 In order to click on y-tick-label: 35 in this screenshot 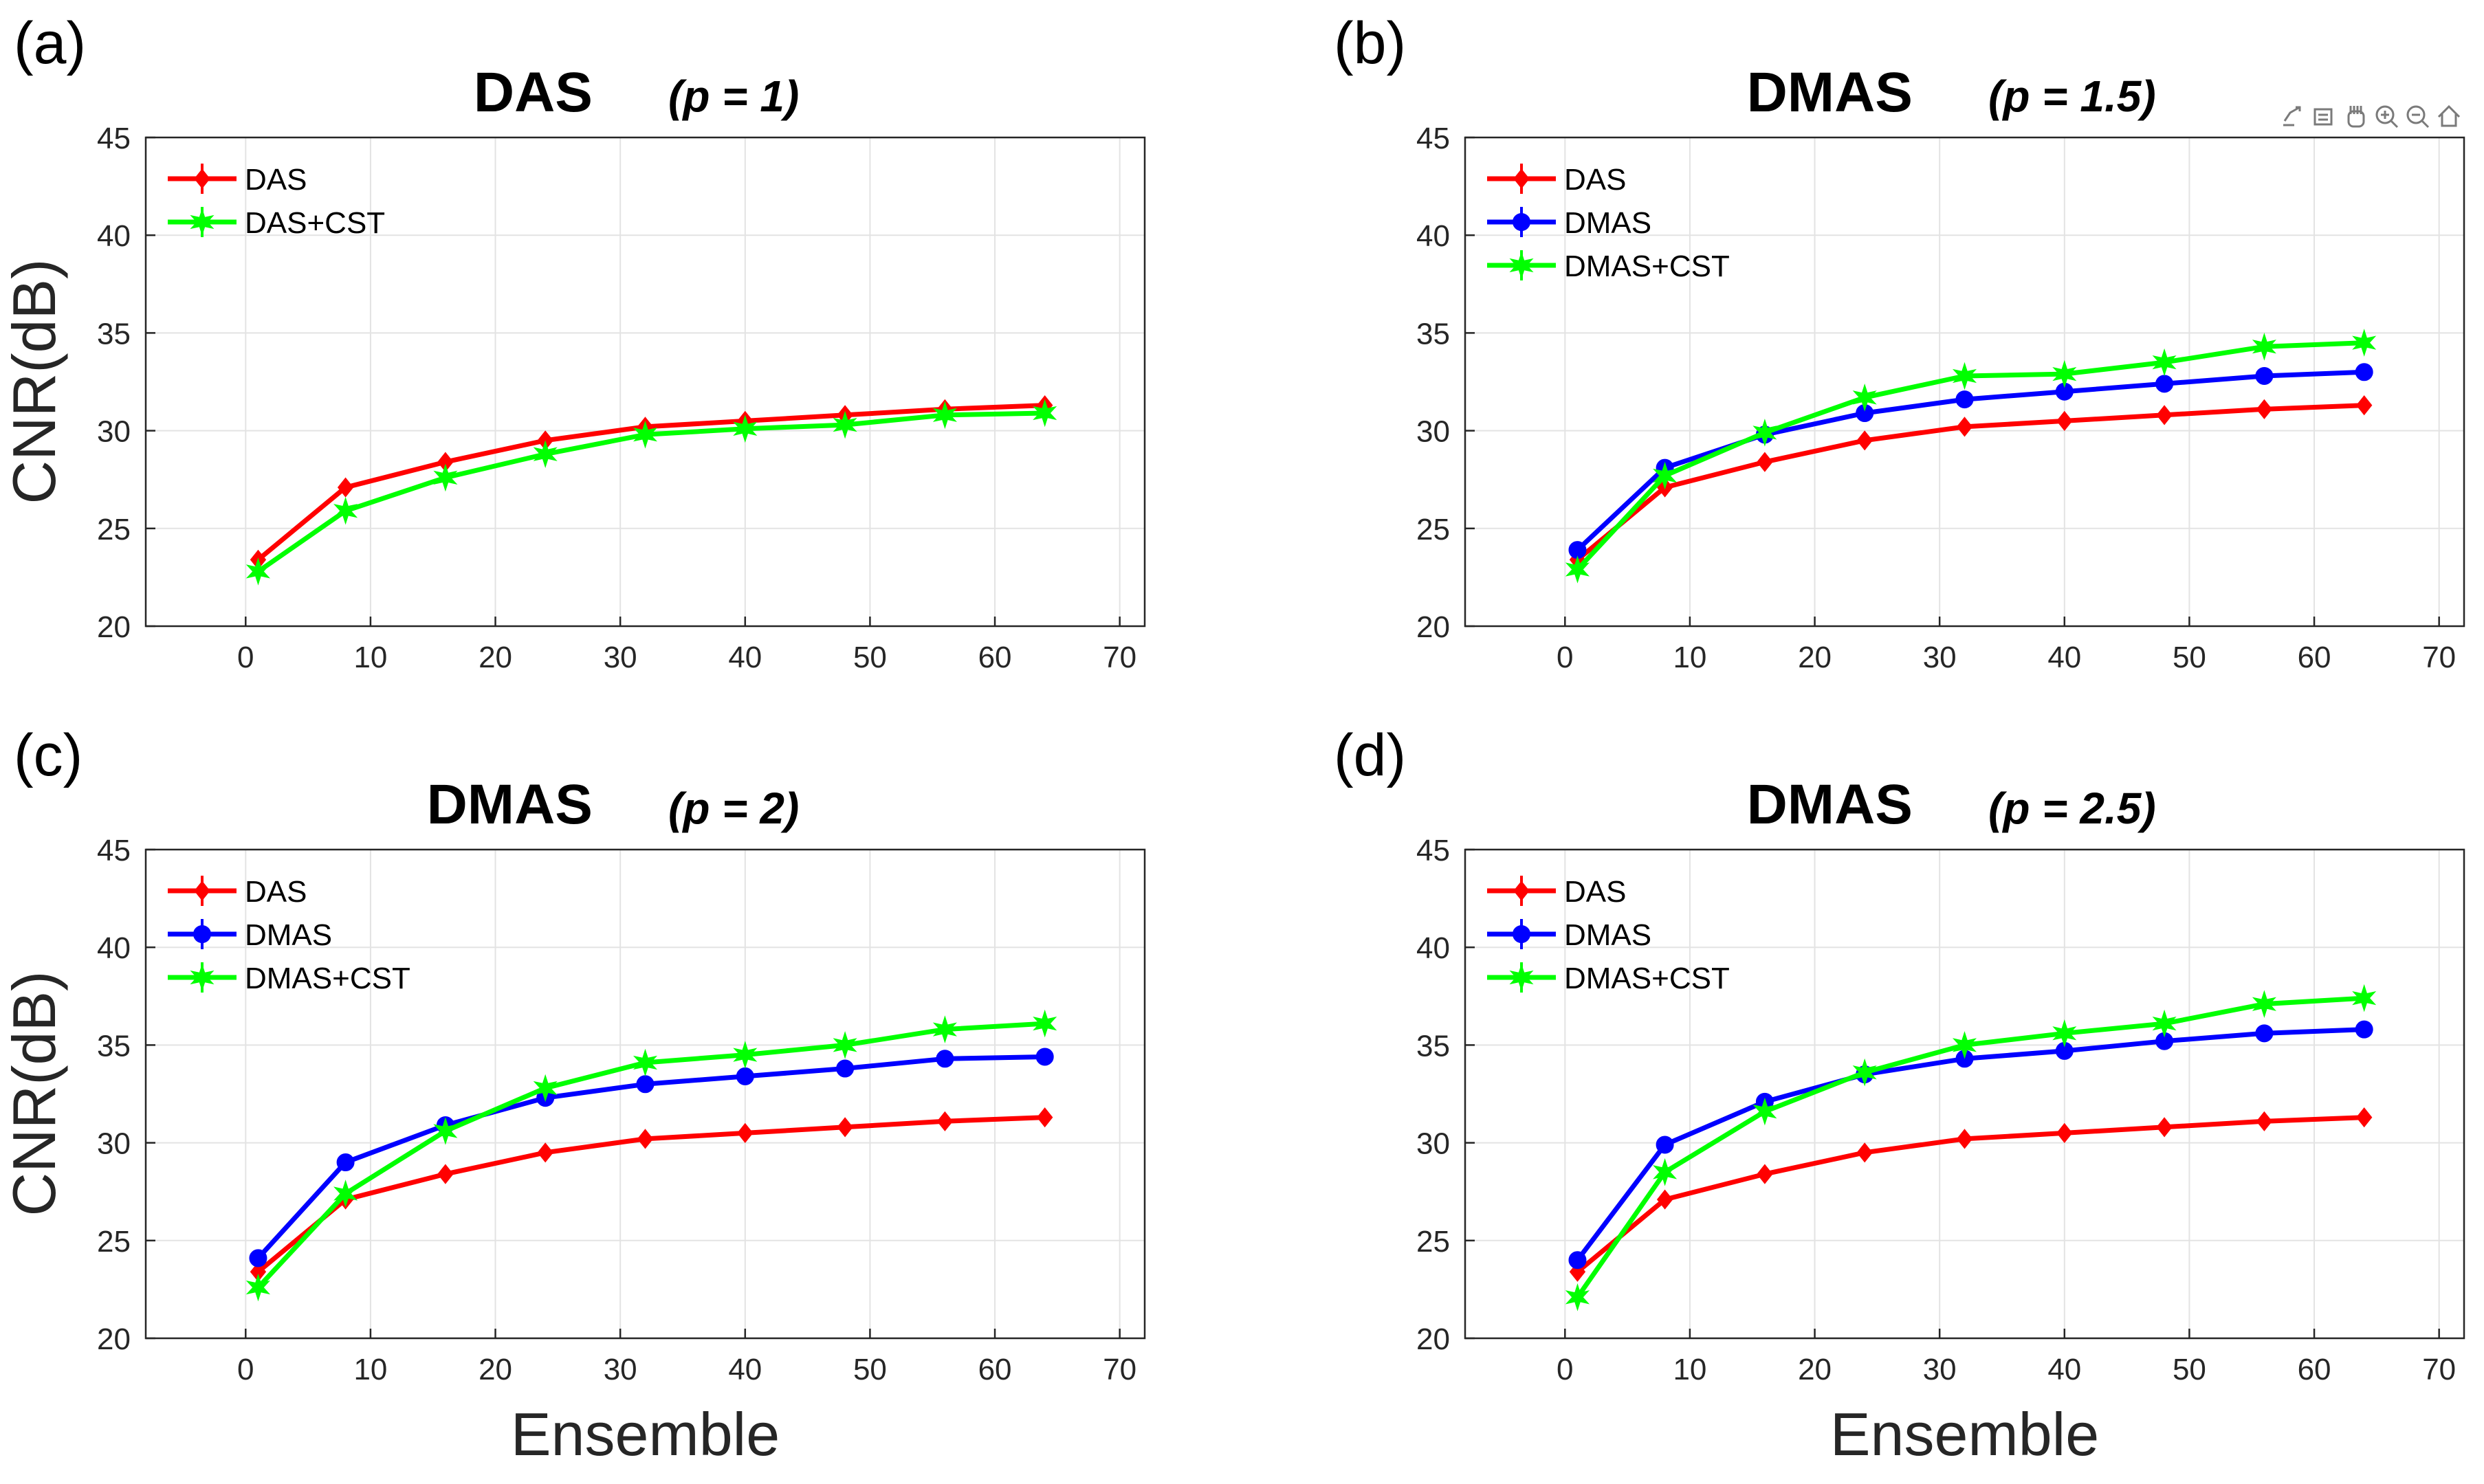, I will do `click(1433, 1046)`.